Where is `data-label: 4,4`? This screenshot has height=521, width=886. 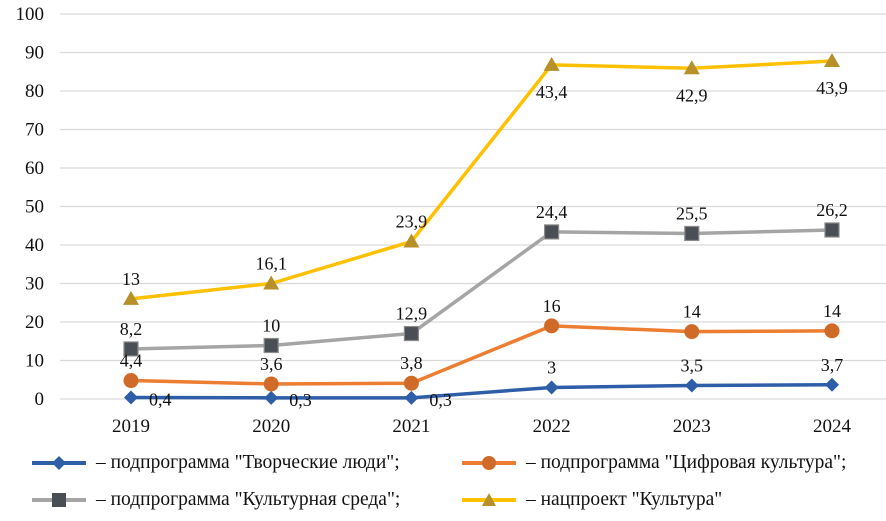 data-label: 4,4 is located at coordinates (131, 361).